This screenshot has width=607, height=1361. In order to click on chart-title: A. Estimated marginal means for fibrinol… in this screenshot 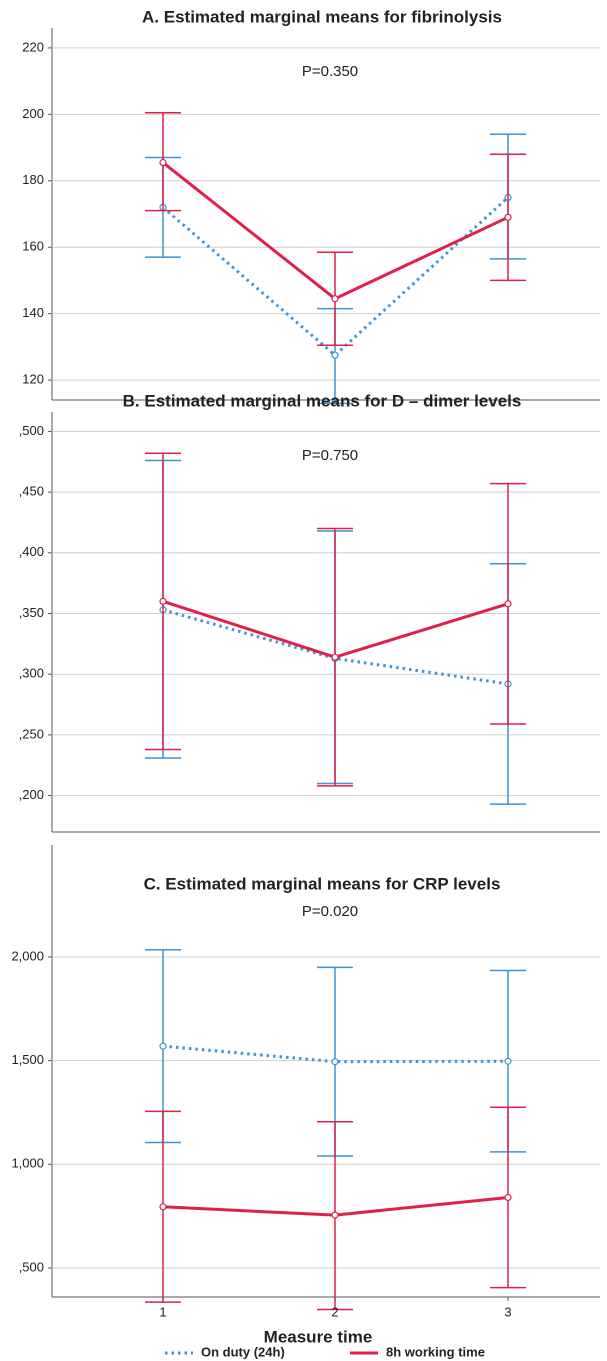, I will do `click(322, 16)`.